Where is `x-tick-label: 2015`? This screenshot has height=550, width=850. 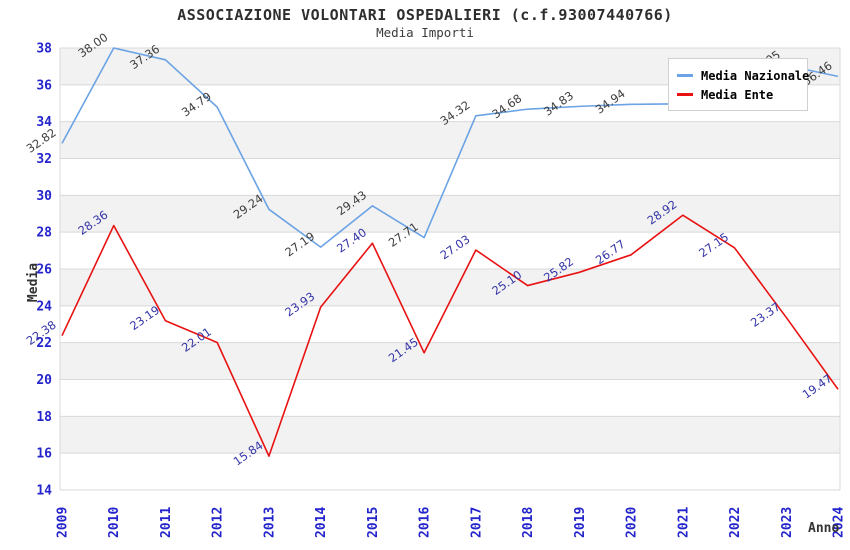
x-tick-label: 2015 is located at coordinates (373, 522).